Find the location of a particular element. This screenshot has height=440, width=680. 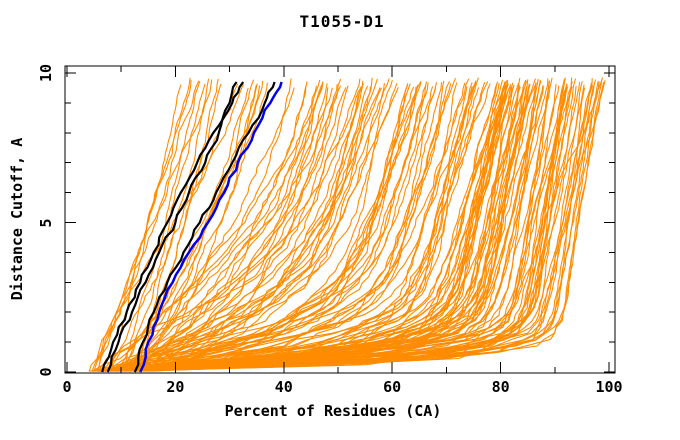

y-tick-label: 10 is located at coordinates (46, 73).